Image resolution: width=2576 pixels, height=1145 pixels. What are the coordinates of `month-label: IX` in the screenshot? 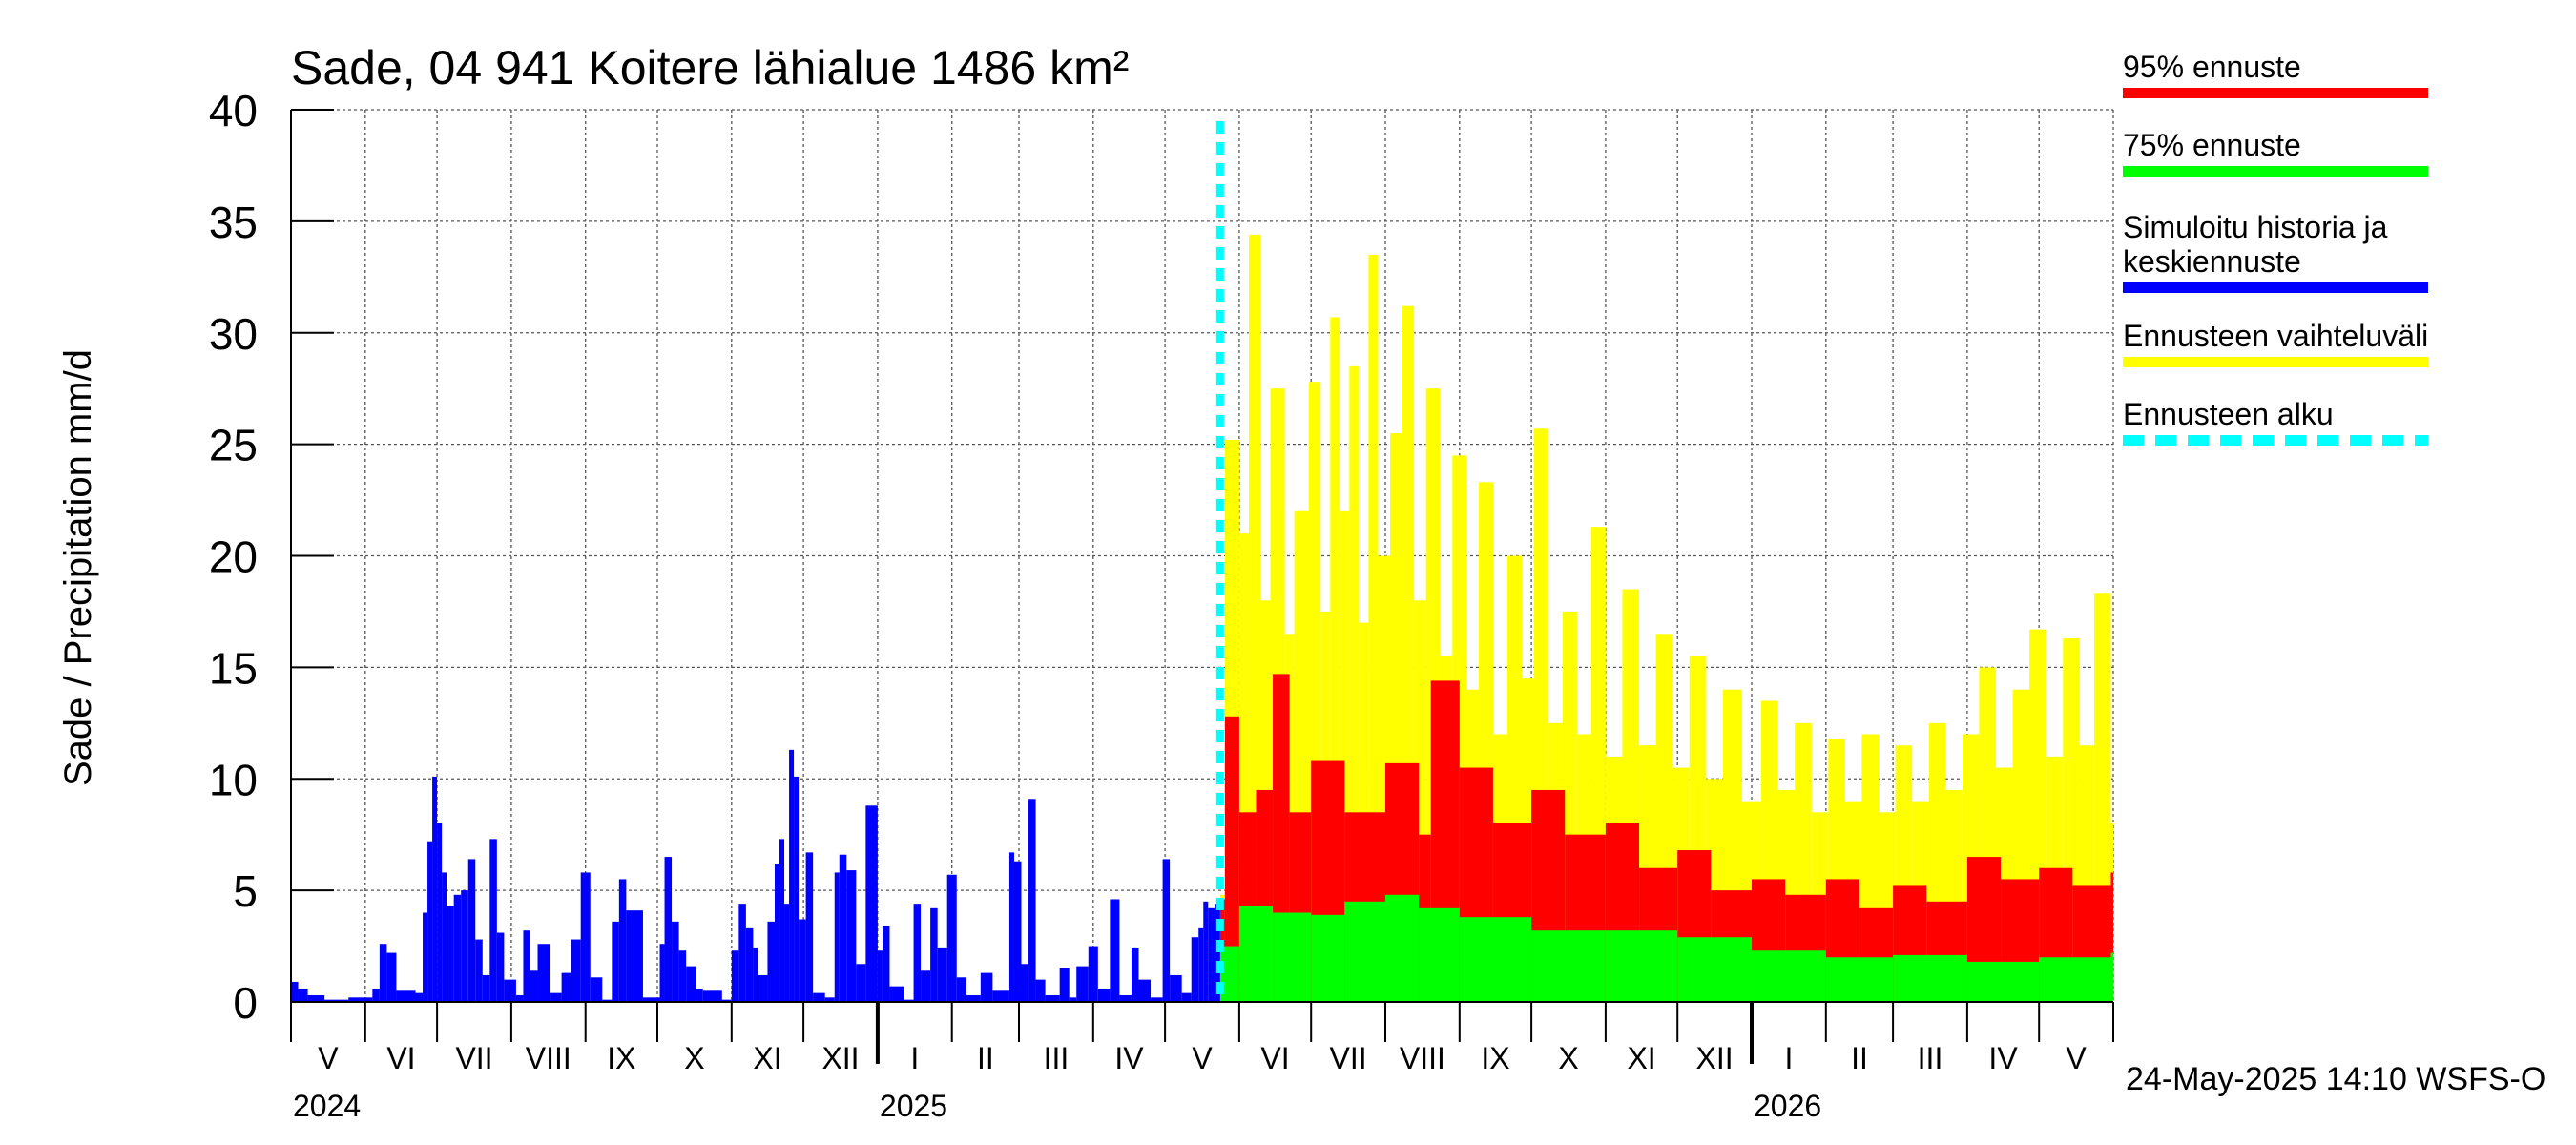 It's located at (1495, 1058).